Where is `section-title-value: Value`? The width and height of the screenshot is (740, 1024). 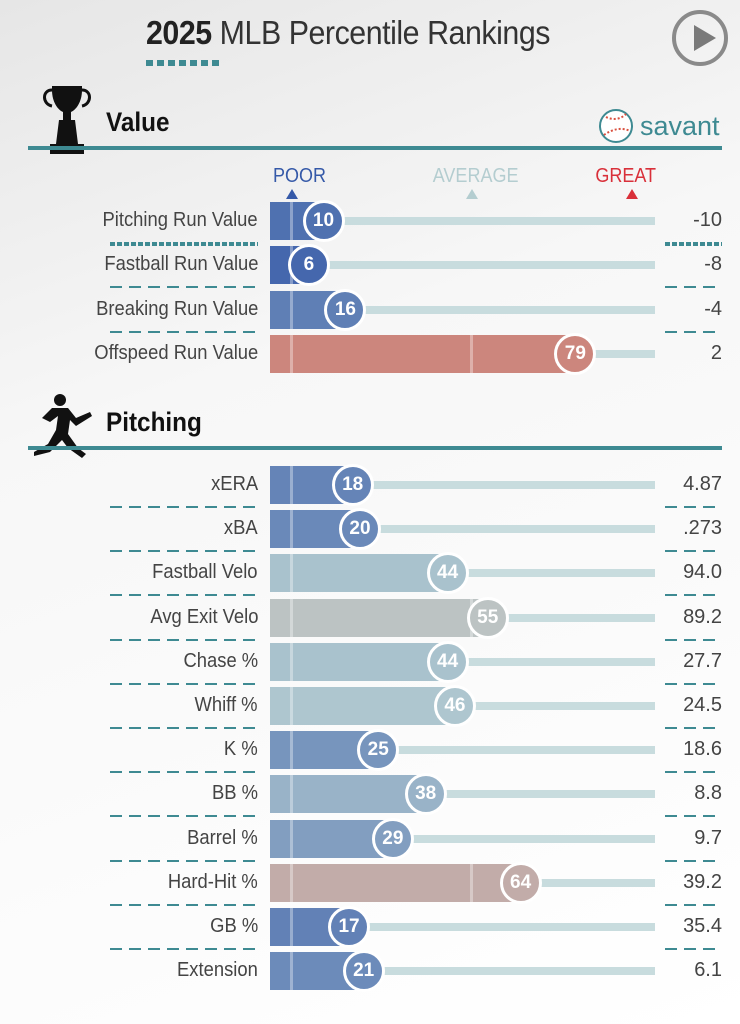 section-title-value: Value is located at coordinates (138, 122).